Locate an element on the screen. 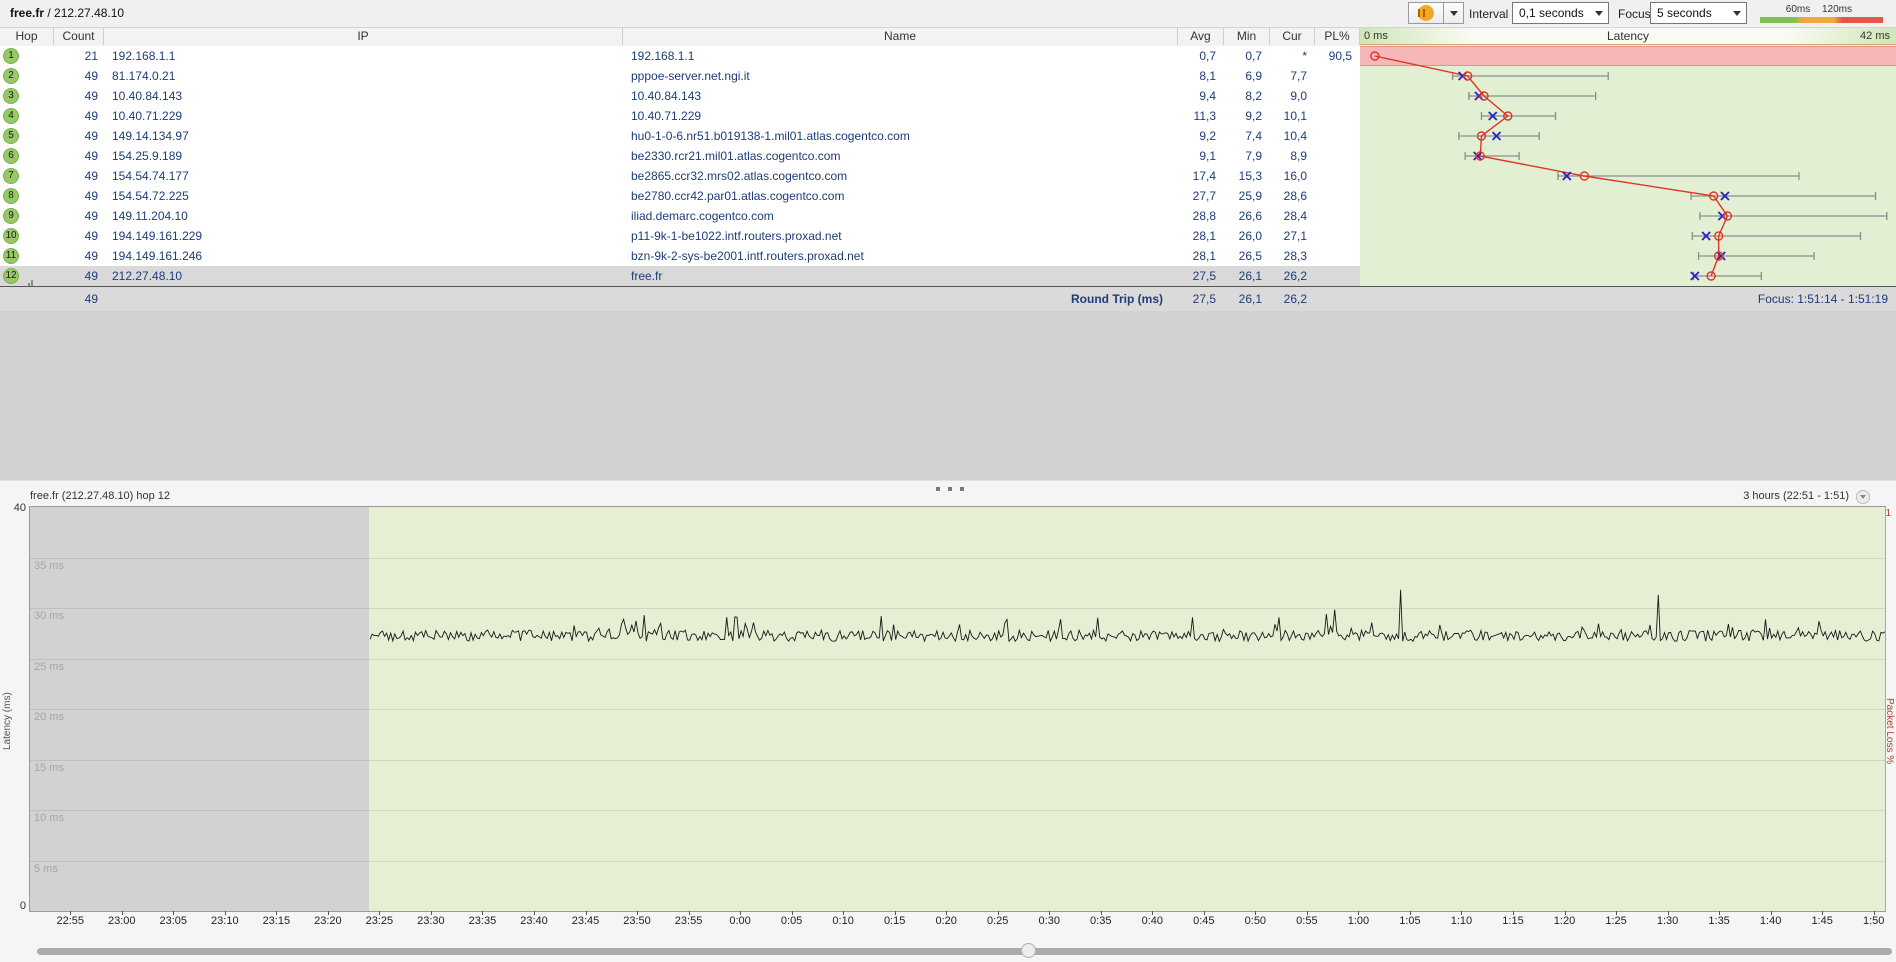 The image size is (1896, 962). time-tick-label: 23:15 is located at coordinates (276, 921).